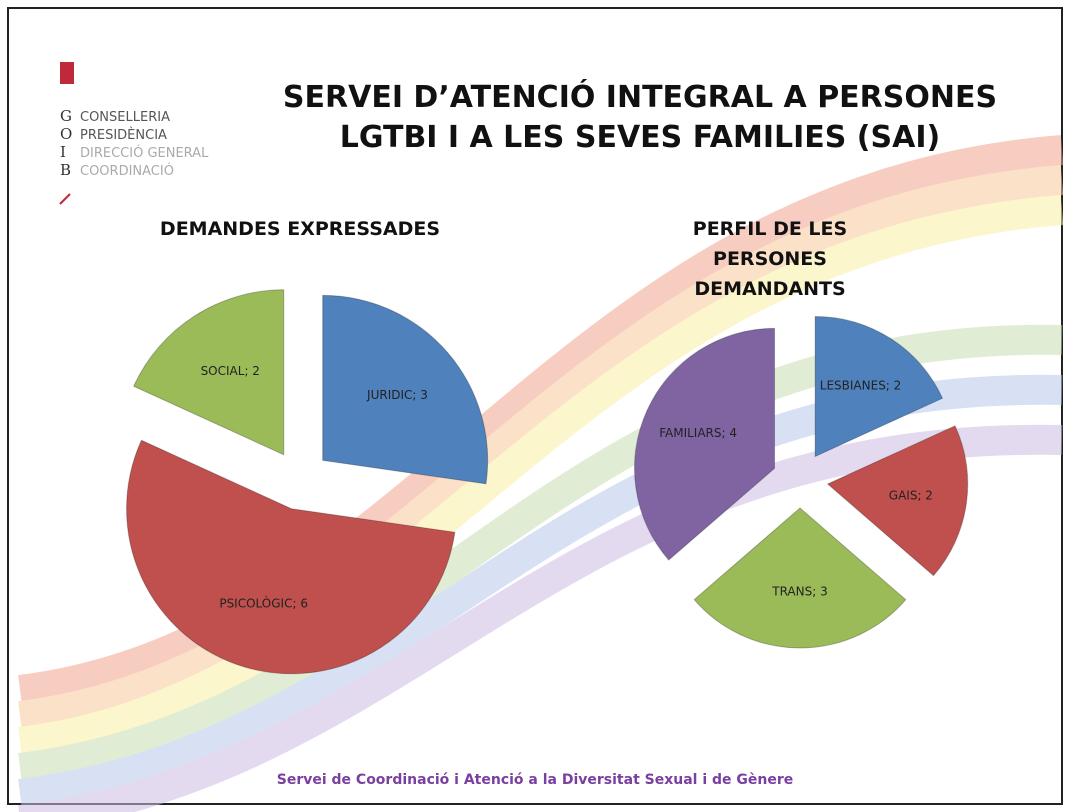  I want to click on data-label: JURIDIC; 3, so click(397, 395).